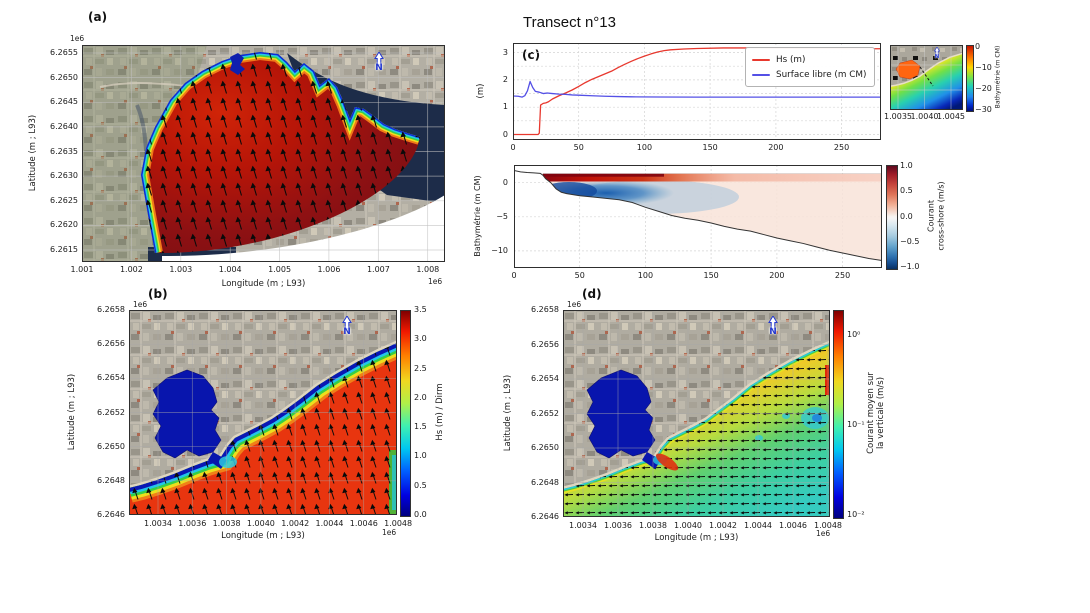 The image size is (1090, 613). What do you see at coordinates (435, 281) in the screenshot?
I see `panel-a-x-axis-offset: 1e6` at bounding box center [435, 281].